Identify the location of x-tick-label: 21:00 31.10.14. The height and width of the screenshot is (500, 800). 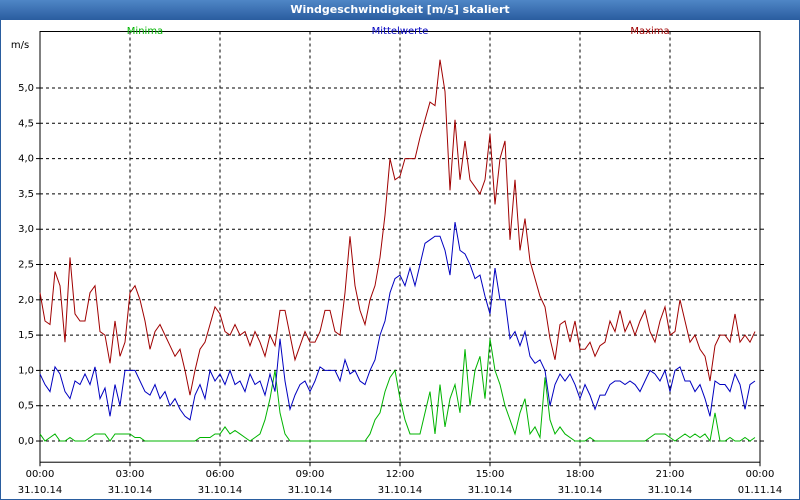
(670, 482).